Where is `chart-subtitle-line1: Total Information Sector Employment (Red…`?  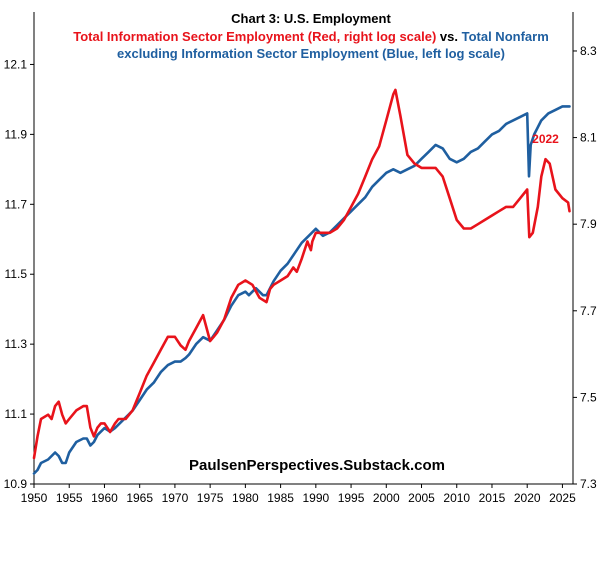
chart-subtitle-line1: Total Information Sector Employment (Red… is located at coordinates (311, 36).